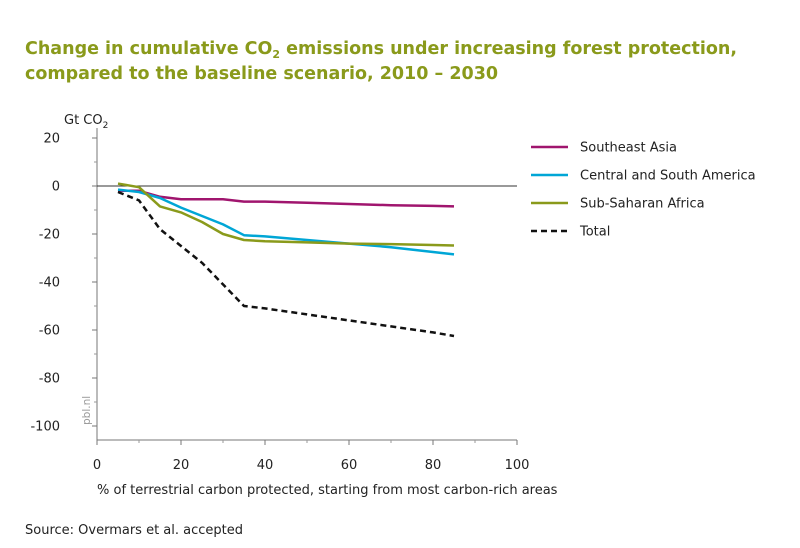 The width and height of the screenshot is (800, 548). What do you see at coordinates (134, 530) in the screenshot?
I see `source-note: Source: Overmars et al. accepted` at bounding box center [134, 530].